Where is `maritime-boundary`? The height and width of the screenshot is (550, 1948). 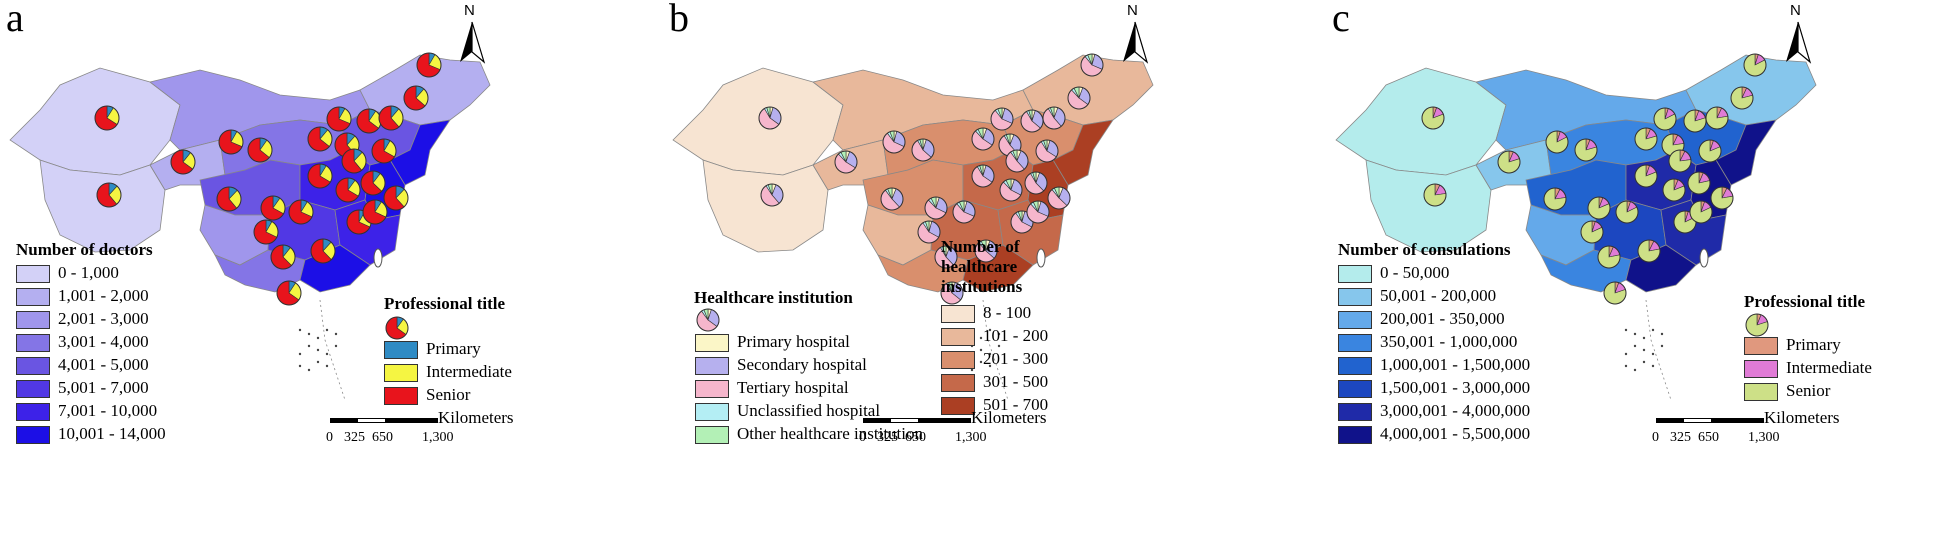
maritime-boundary is located at coordinates (332, 350).